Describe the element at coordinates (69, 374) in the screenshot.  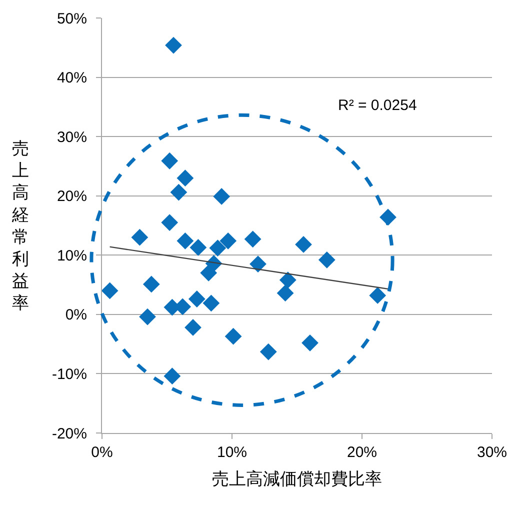
I see `y-tick-label: -10%` at that location.